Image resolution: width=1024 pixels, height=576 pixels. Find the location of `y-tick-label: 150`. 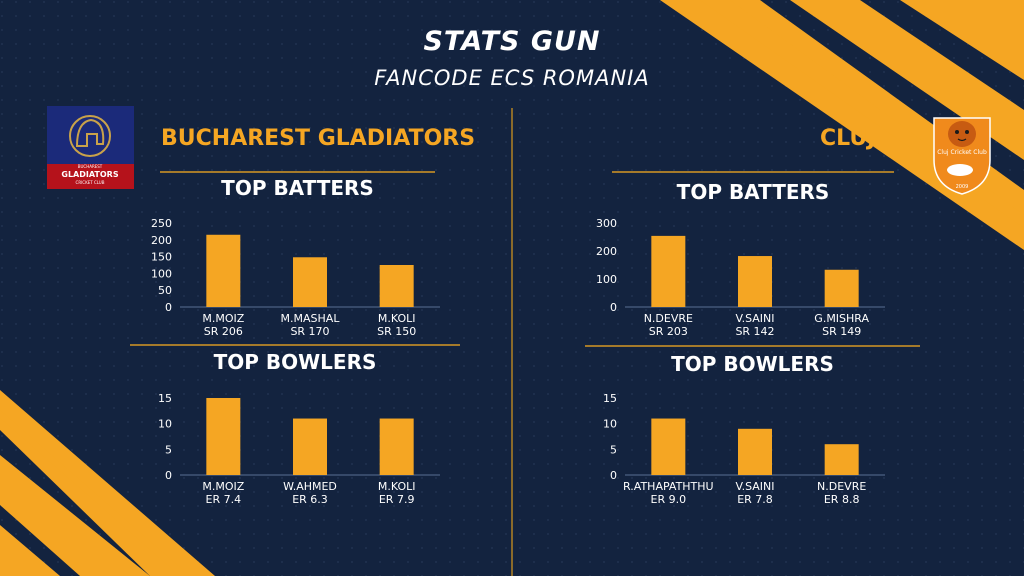

y-tick-label: 150 is located at coordinates (161, 257).